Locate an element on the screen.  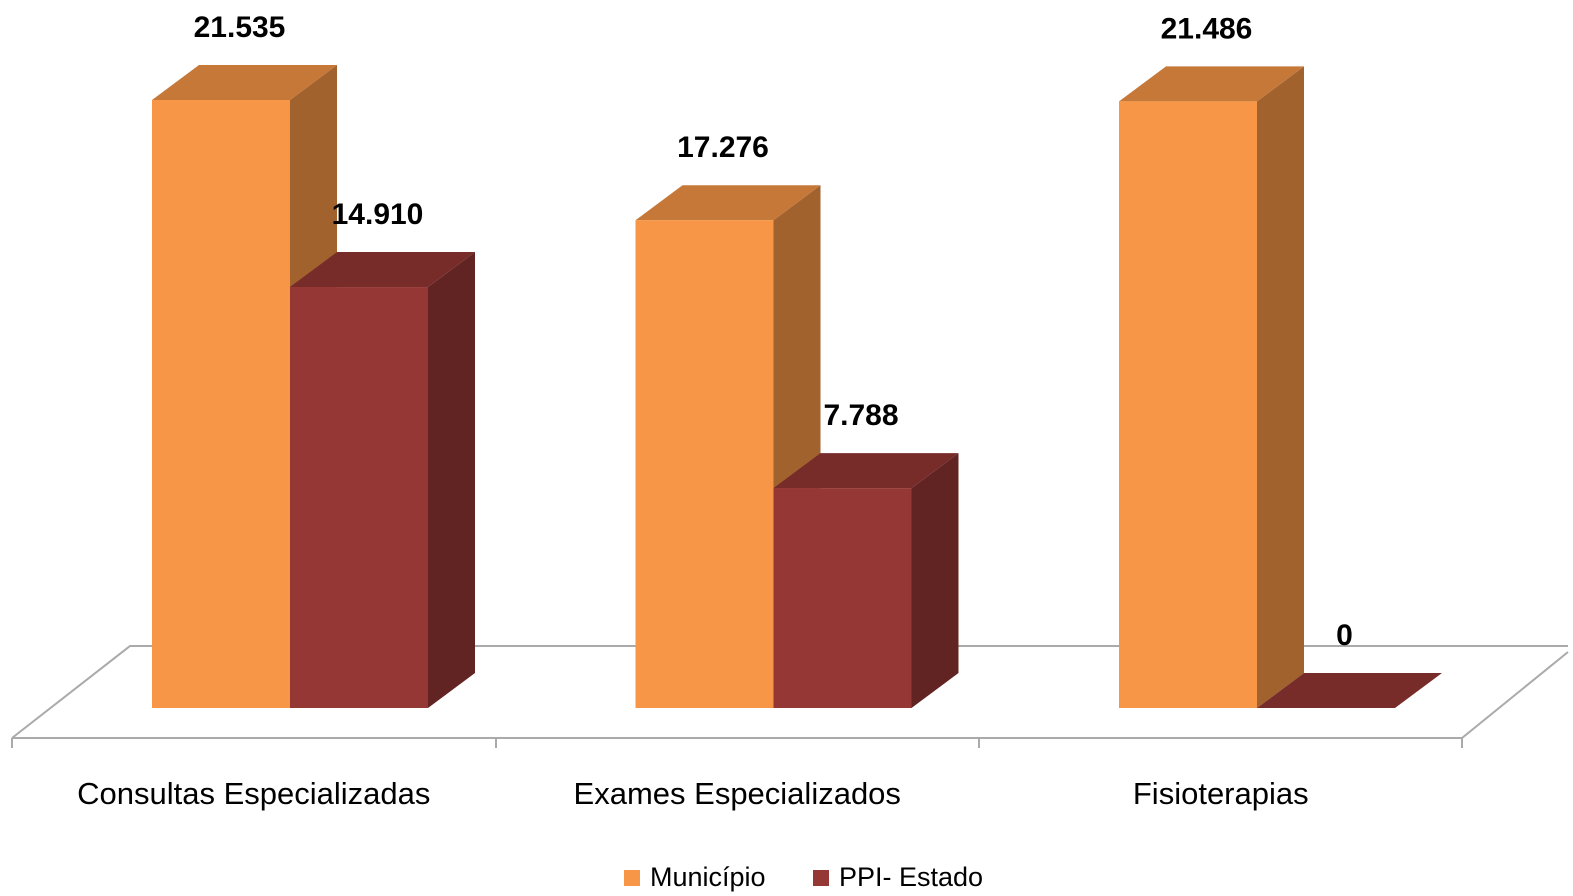
x-tick-label: Exames Especializados is located at coordinates (737, 793).